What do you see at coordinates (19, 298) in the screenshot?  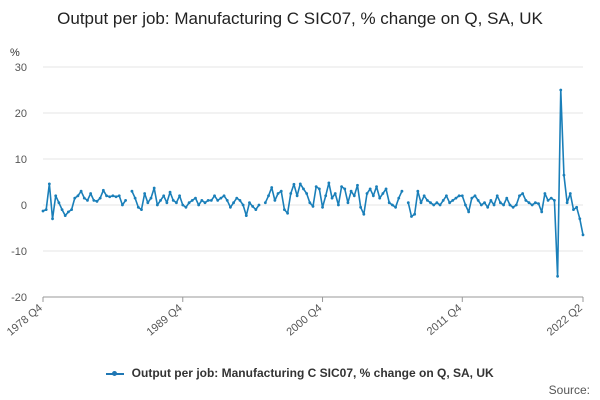 I see `y-tick-label: -20` at bounding box center [19, 298].